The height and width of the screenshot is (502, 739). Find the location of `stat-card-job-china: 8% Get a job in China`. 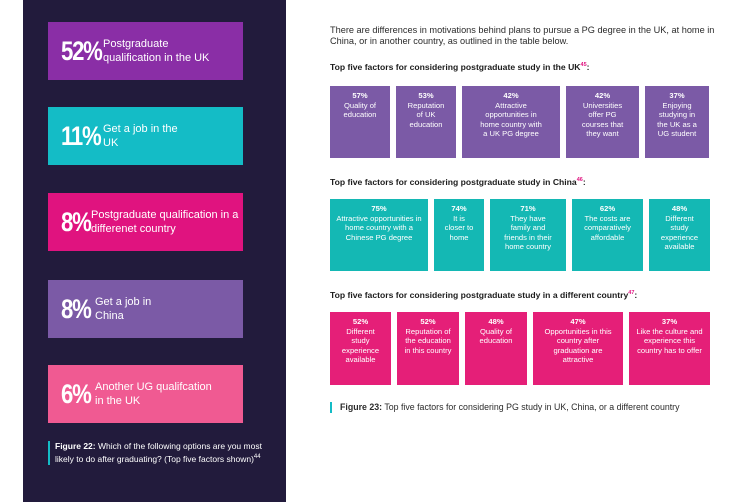

stat-card-job-china: 8% Get a job in China is located at coordinates (145, 309).